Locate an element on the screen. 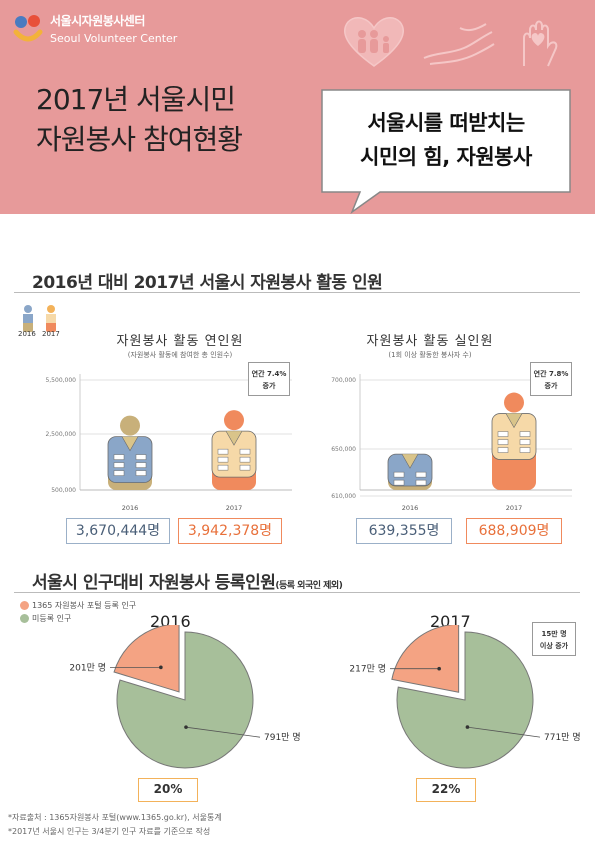 Image resolution: width=595 pixels, height=842 pixels. unregistered-swatch is located at coordinates (24, 618).